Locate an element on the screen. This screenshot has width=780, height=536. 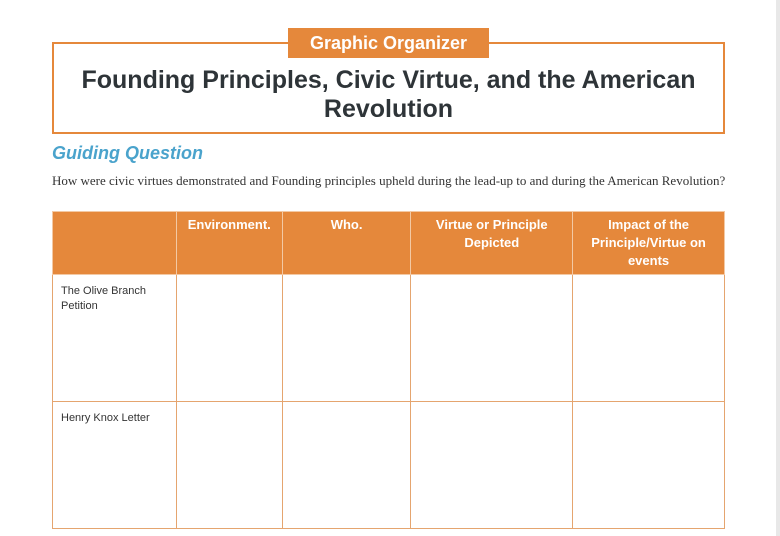
header-who: Who. is located at coordinates (346, 243).